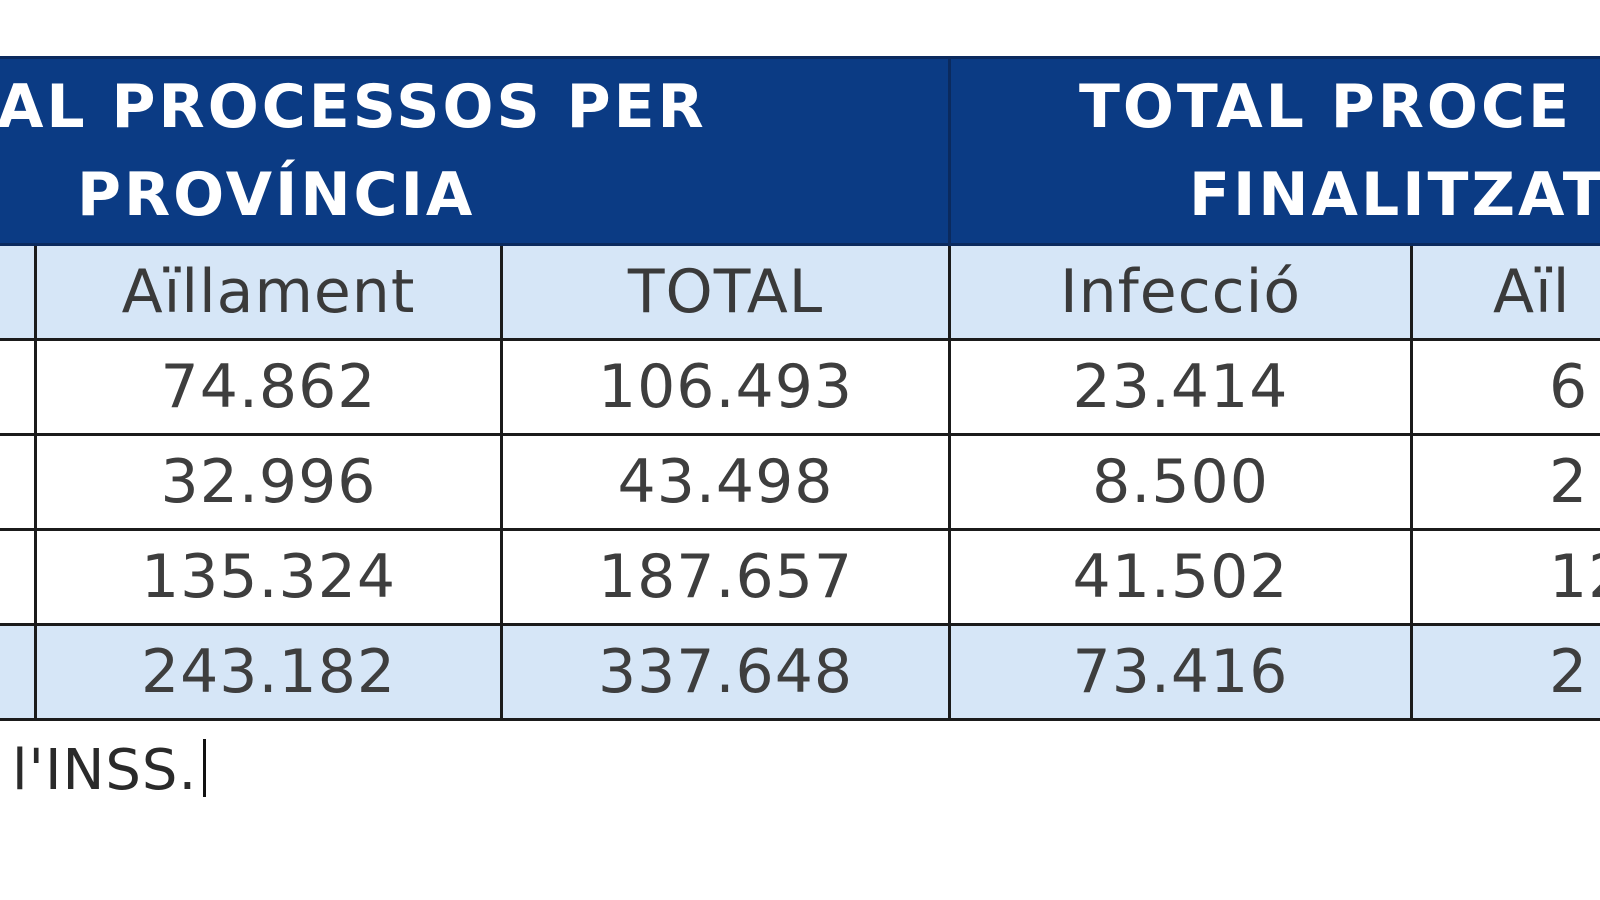 Image resolution: width=1600 pixels, height=900 pixels. I want to click on table-cell: 187.657, so click(725, 577).